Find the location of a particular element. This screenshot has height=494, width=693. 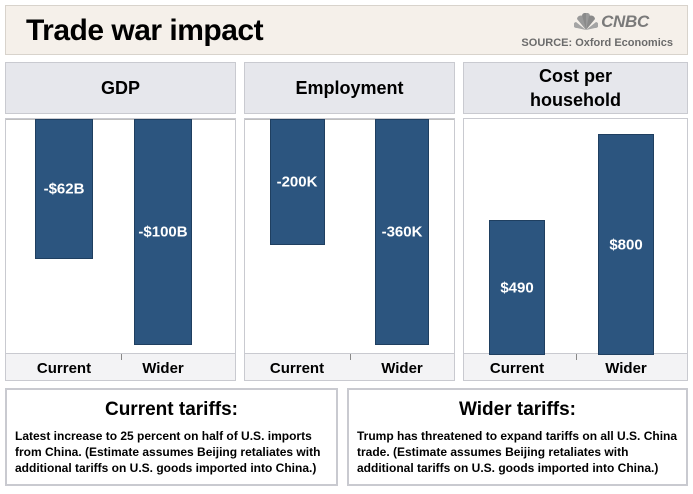

panel-title-employment: Employment is located at coordinates (349, 88).